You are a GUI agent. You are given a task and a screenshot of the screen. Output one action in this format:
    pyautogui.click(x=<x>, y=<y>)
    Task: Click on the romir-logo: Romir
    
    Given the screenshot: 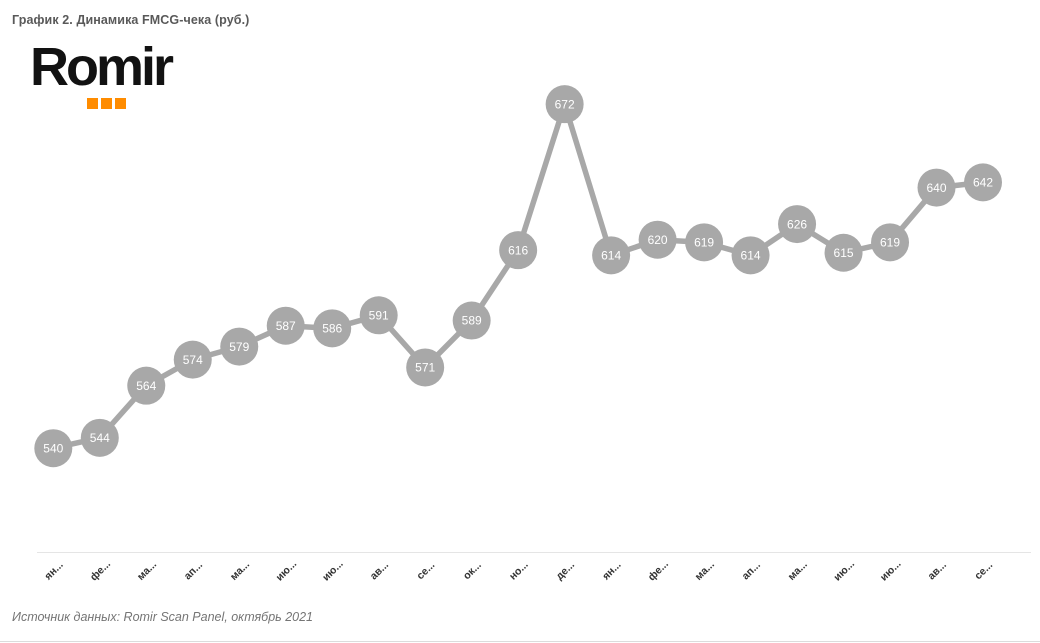 What is the action you would take?
    pyautogui.click(x=105, y=76)
    